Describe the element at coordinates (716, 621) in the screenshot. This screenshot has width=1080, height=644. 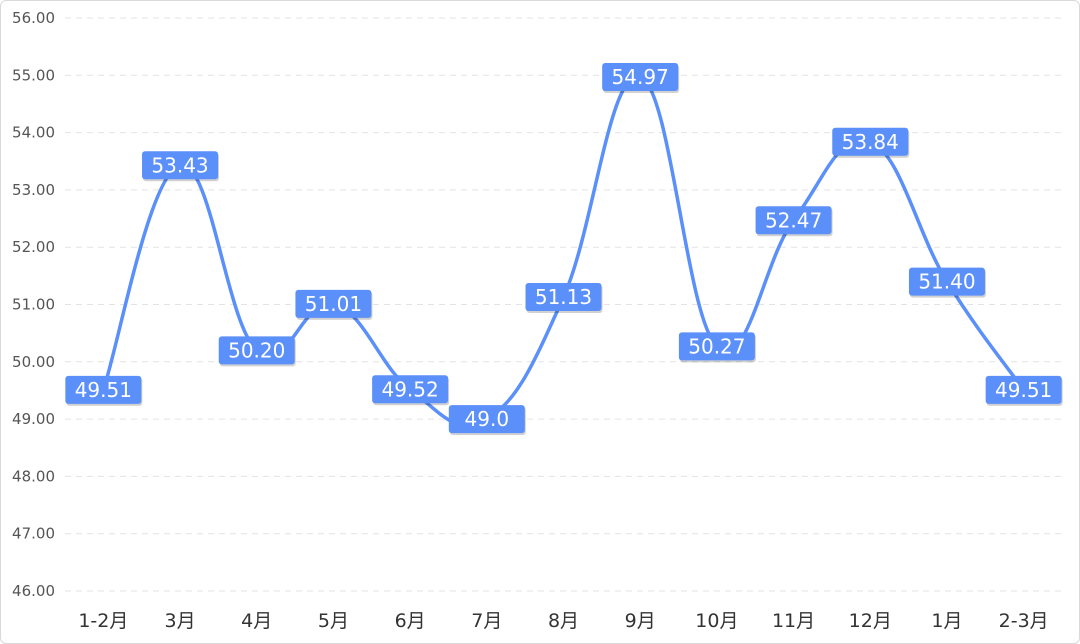
I see `x-tick-label: 10月` at that location.